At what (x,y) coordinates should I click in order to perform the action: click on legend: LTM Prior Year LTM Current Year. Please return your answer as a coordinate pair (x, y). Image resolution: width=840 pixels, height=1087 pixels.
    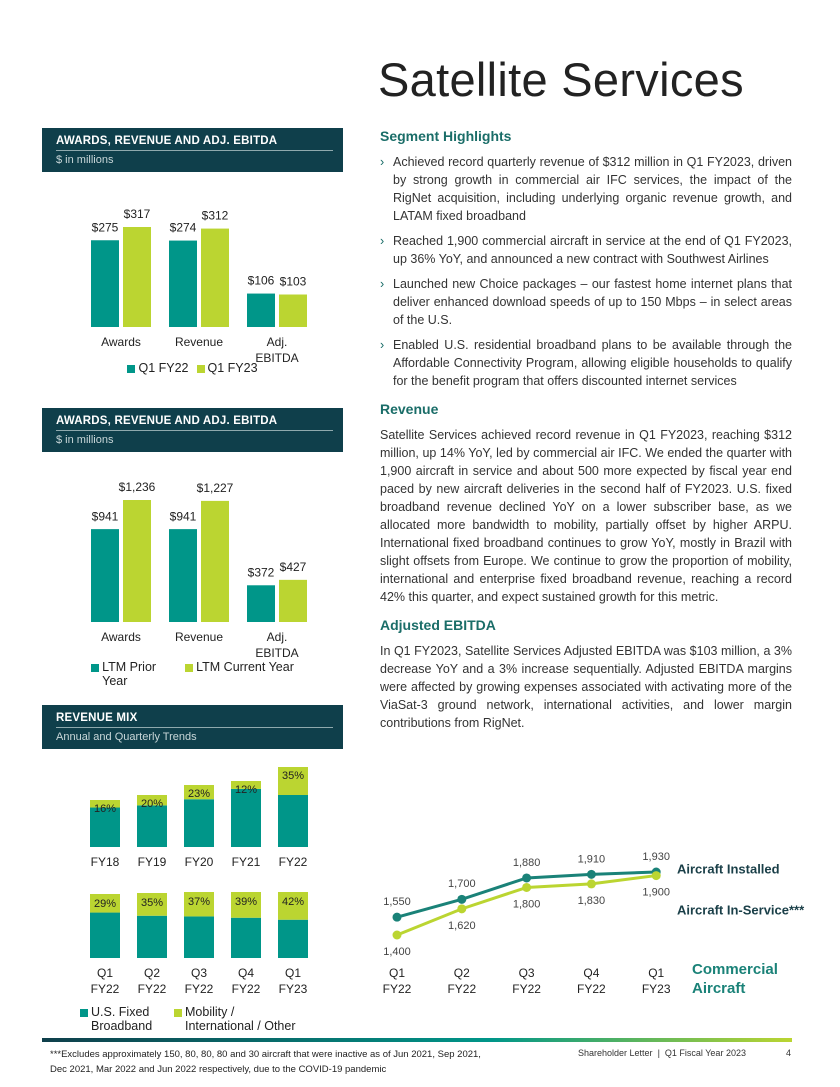
    Looking at the image, I should click on (192, 674).